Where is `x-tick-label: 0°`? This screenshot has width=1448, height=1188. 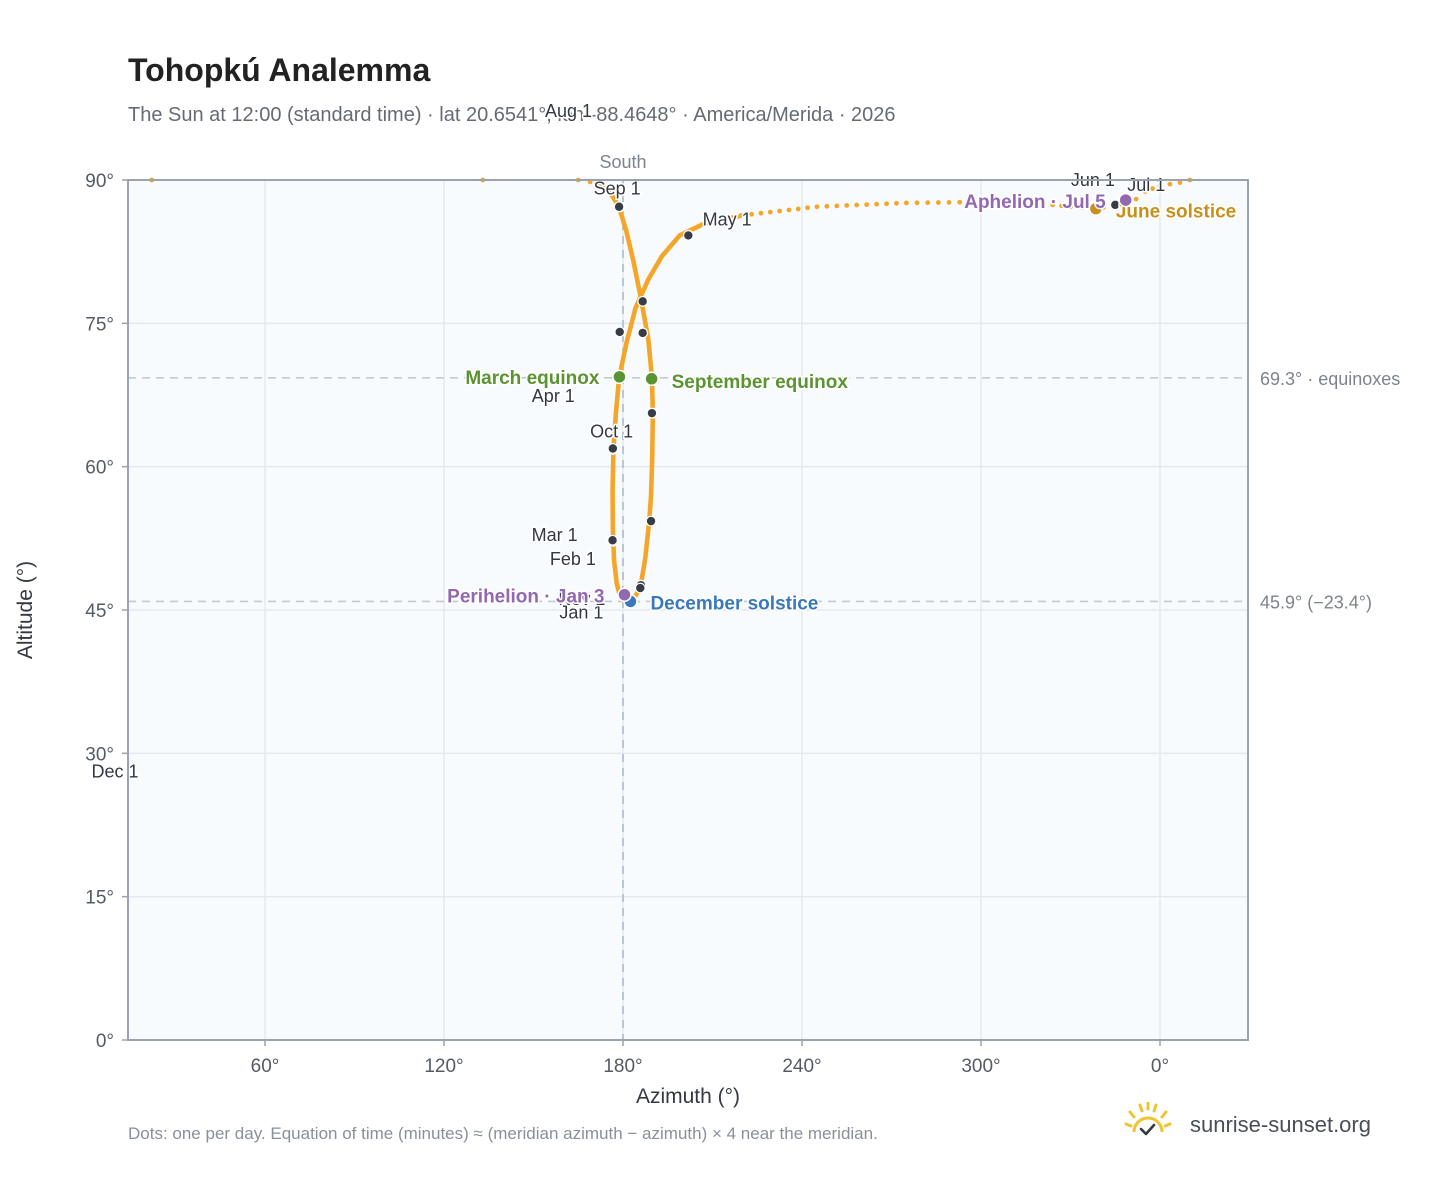
x-tick-label: 0° is located at coordinates (1160, 1066).